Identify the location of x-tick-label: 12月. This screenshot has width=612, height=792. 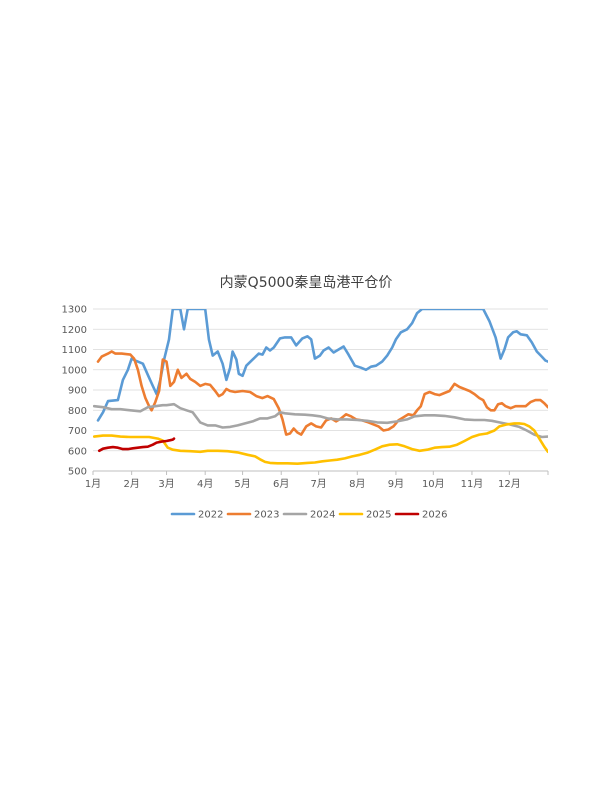
(509, 484).